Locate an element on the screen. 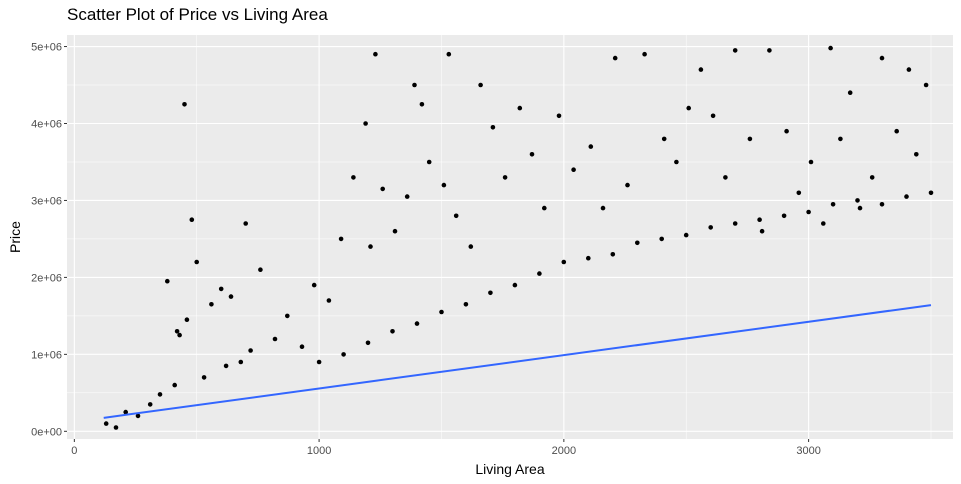  y-axis: 0e+00 1e+06 2e+06 3e+06 4e+06 5e+06 is located at coordinates (49, 240).